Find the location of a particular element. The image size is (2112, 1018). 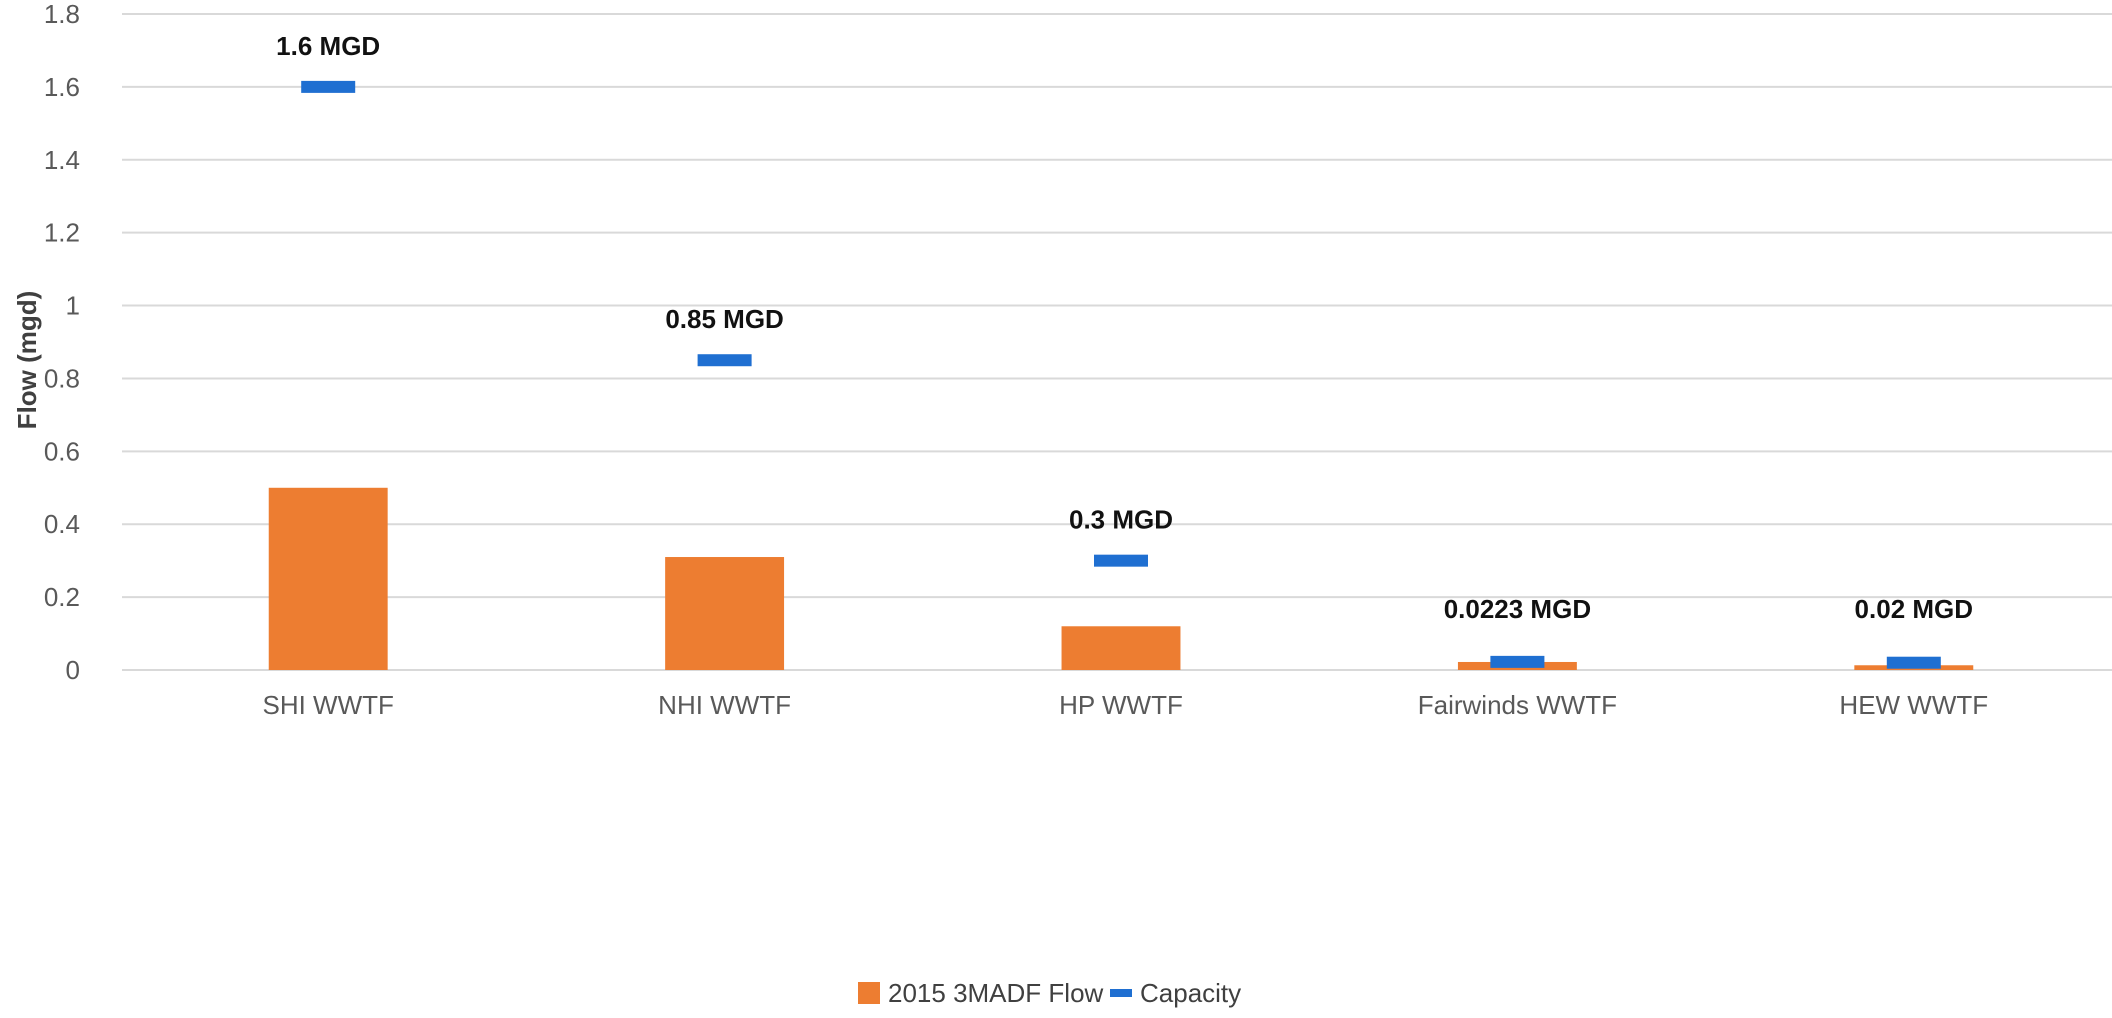

y-tick-label: 1.6 is located at coordinates (62, 87).